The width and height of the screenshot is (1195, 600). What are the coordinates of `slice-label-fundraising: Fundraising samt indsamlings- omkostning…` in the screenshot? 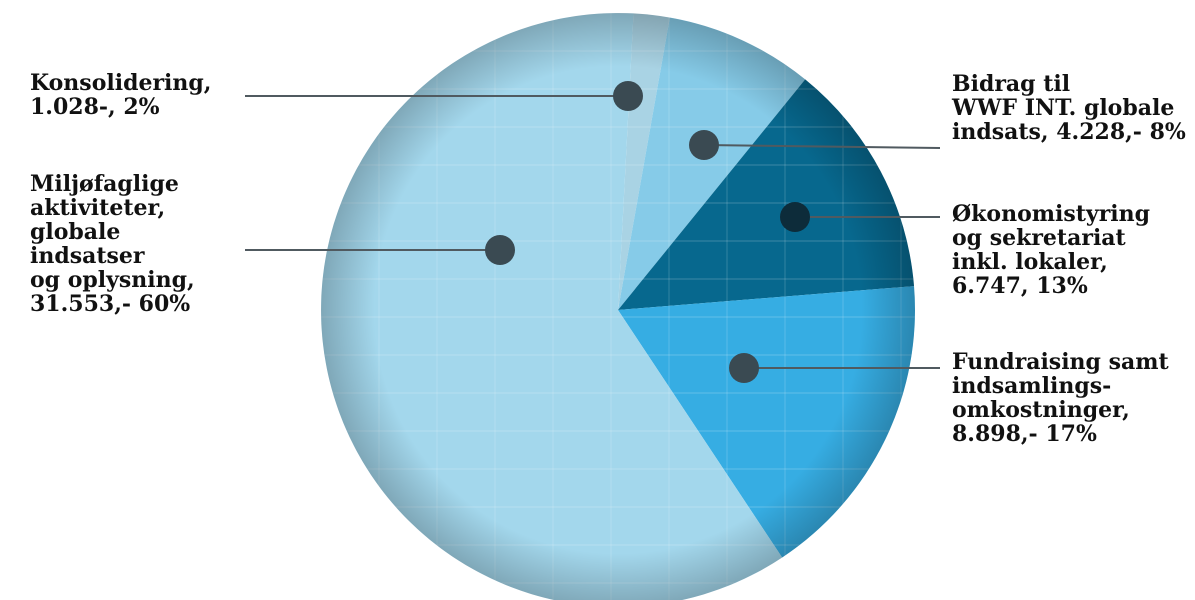 It's located at (1060, 398).